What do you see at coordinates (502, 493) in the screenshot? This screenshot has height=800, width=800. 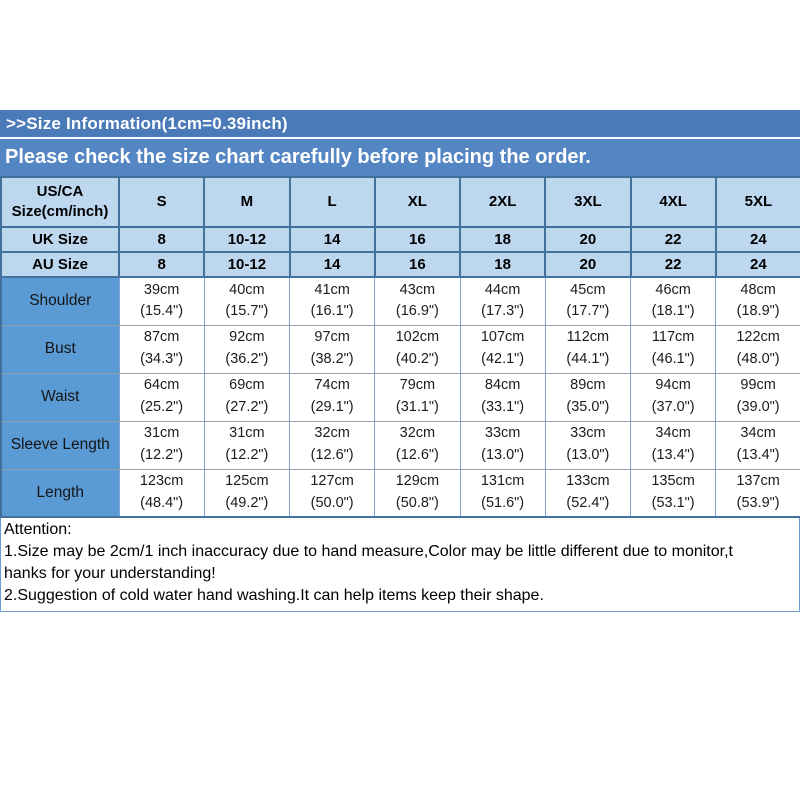 I see `length-value: 131cm (51.6")` at bounding box center [502, 493].